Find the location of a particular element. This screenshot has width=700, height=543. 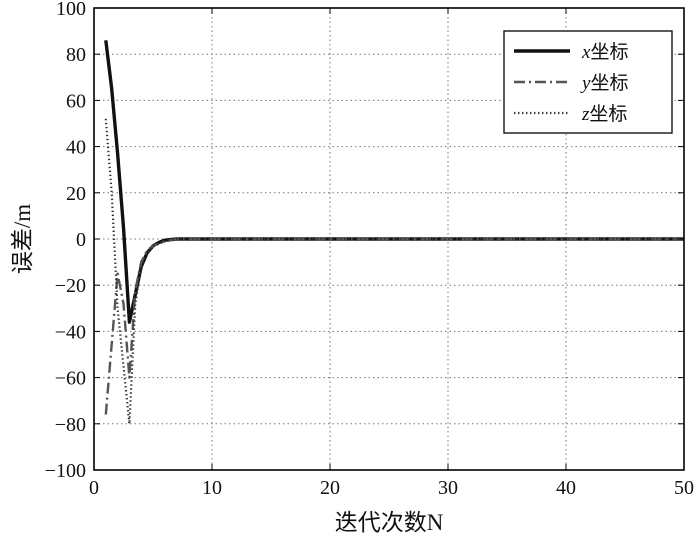

x-tick-label: 20 is located at coordinates (330, 488).